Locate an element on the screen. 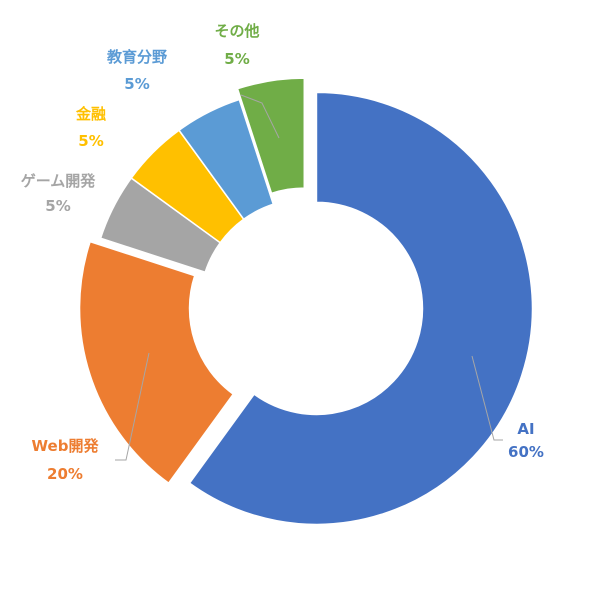 This screenshot has width=592, height=590. slice-name-label-2: ゲーム開発 is located at coordinates (59, 181).